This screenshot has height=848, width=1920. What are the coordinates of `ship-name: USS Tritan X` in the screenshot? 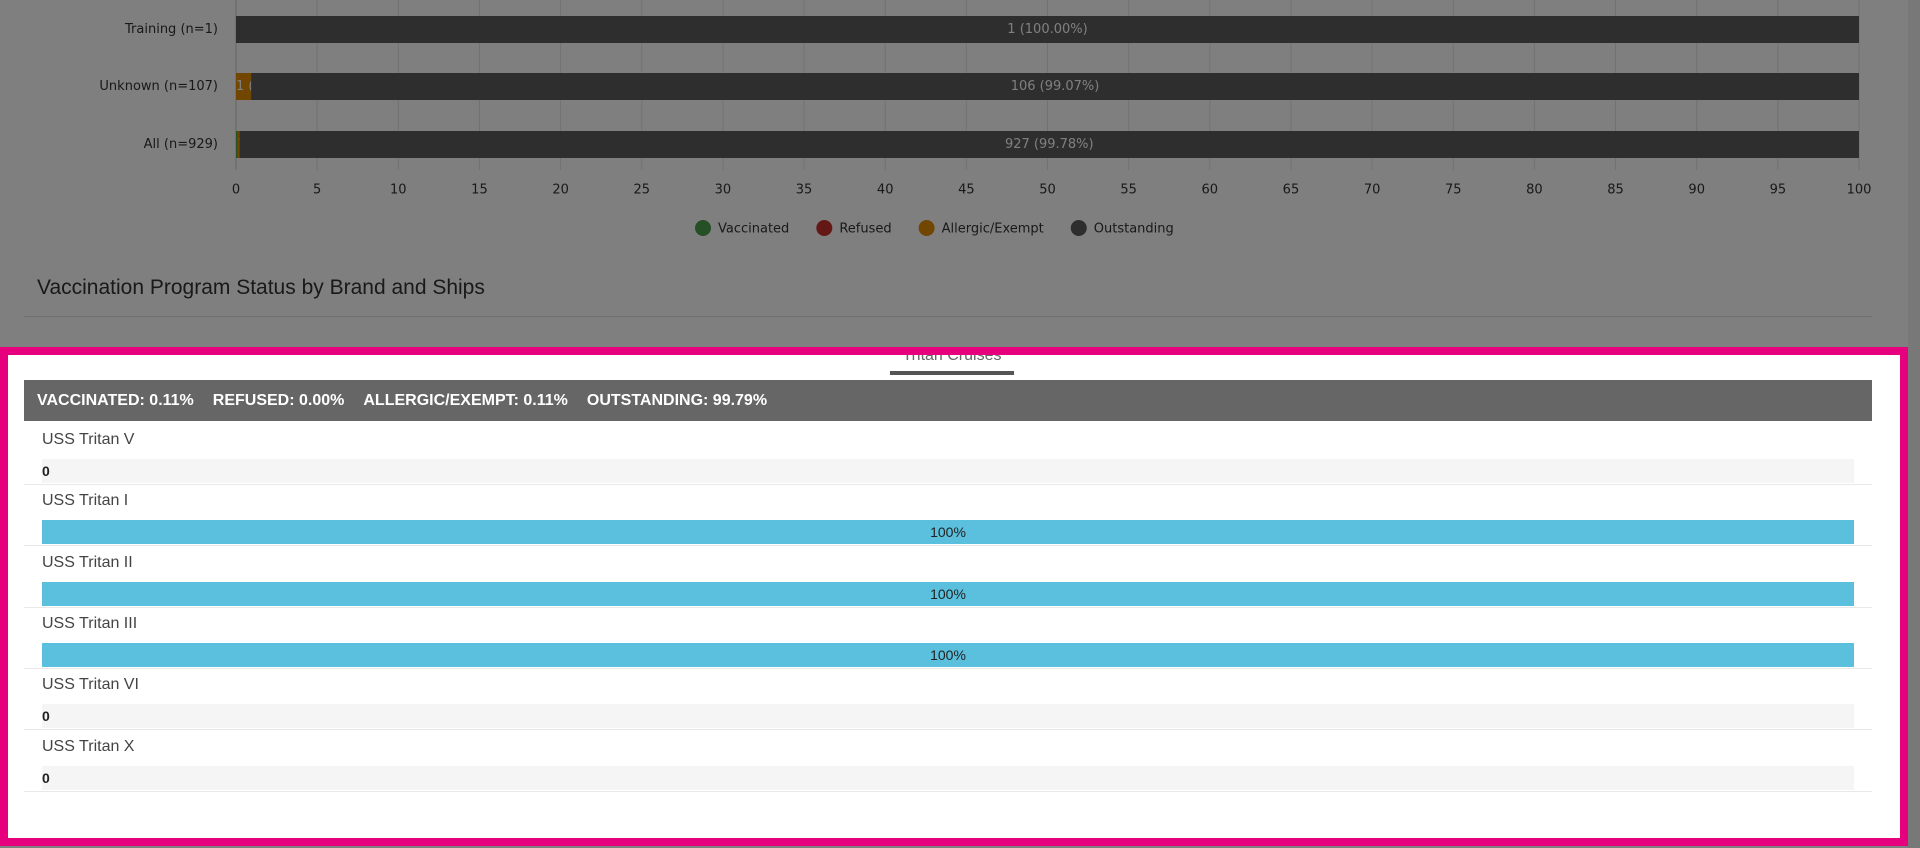 It's located at (88, 746).